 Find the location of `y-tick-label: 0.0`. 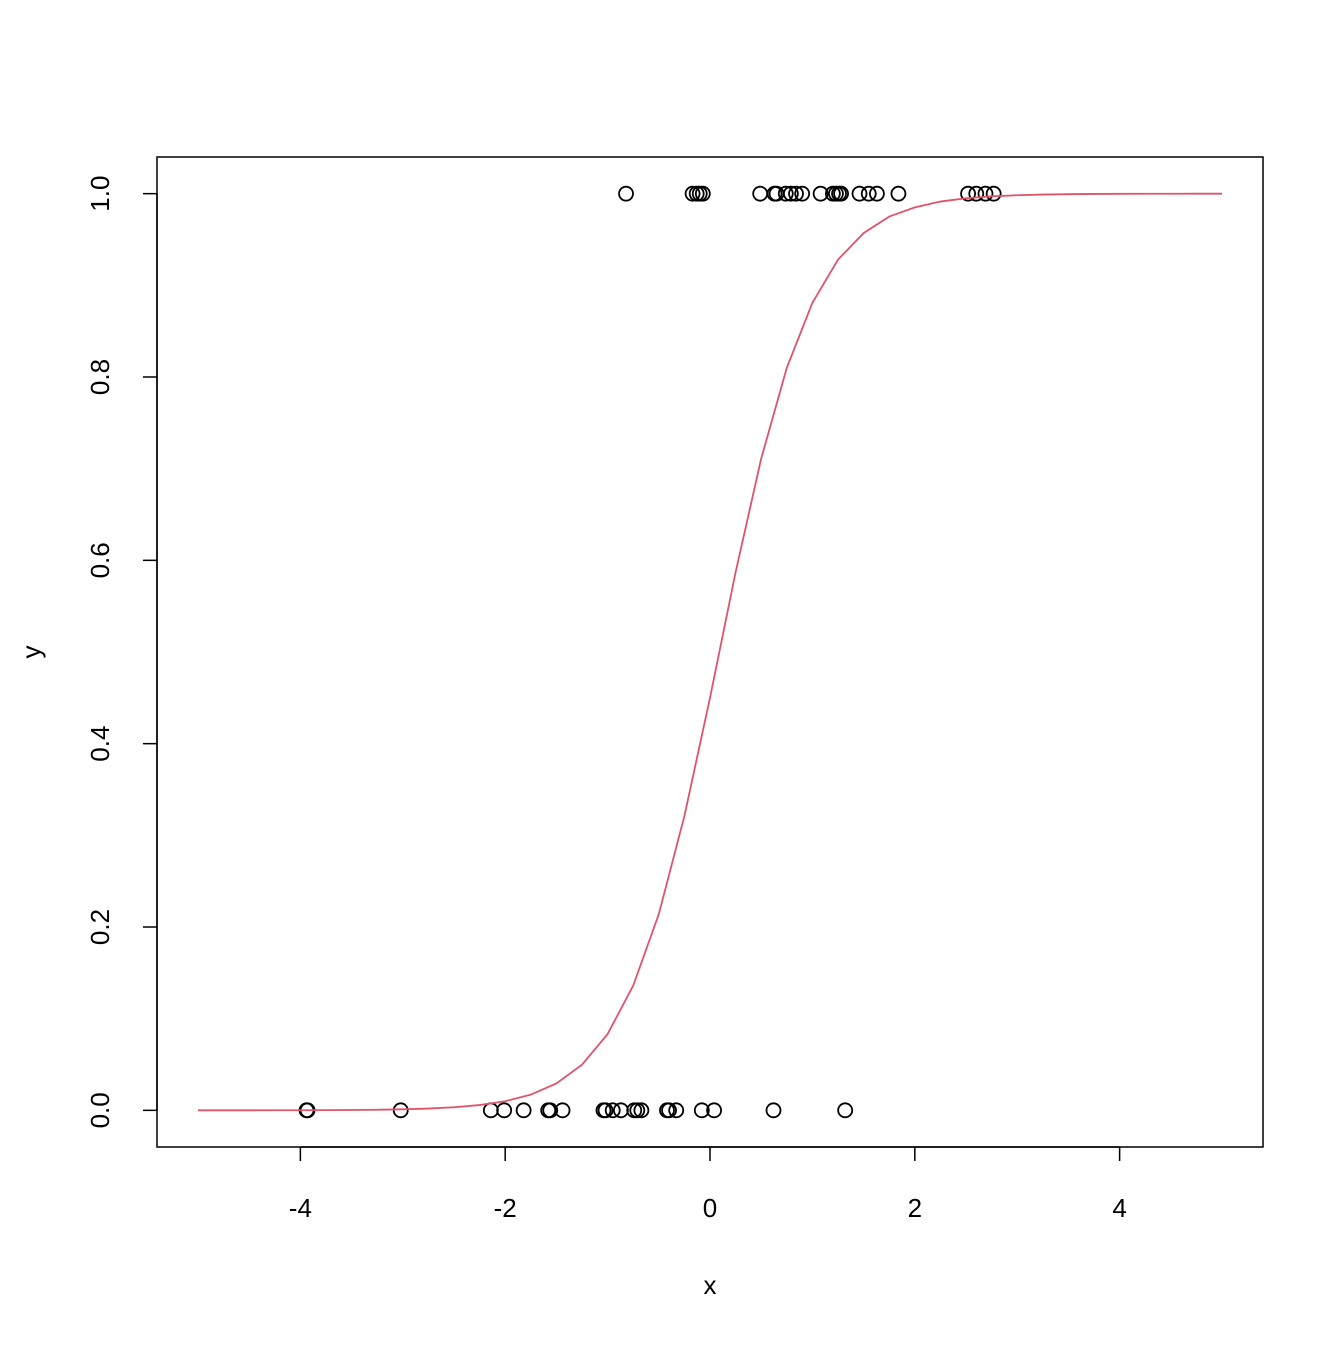

y-tick-label: 0.0 is located at coordinates (100, 1110).